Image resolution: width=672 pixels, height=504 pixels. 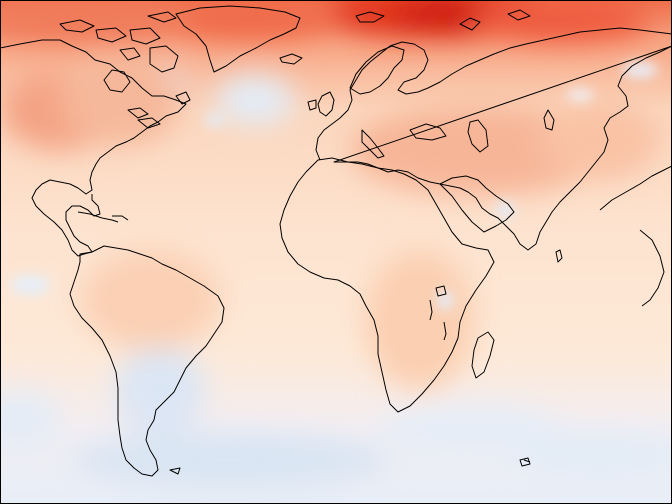 I want to click on coastline-japan-kamchatka, so click(x=549, y=120).